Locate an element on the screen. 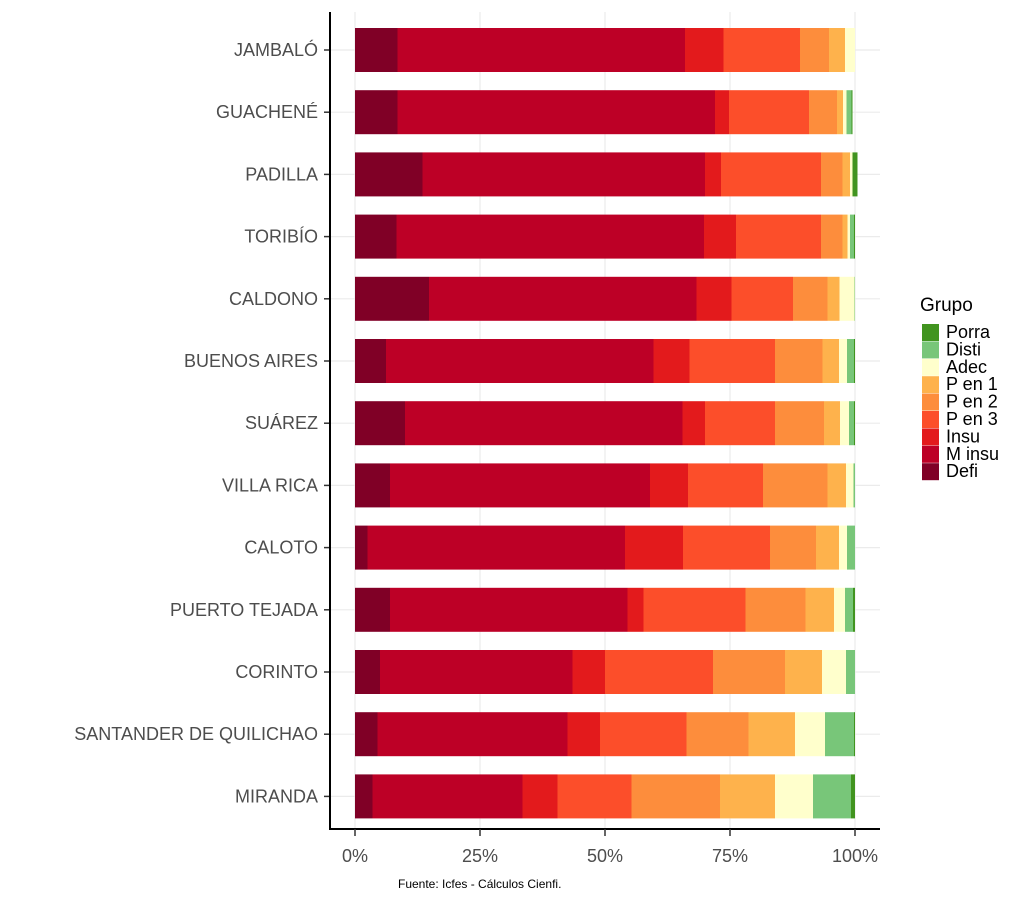 This screenshot has width=1036, height=901. bar-caldono-adec is located at coordinates (847, 298).